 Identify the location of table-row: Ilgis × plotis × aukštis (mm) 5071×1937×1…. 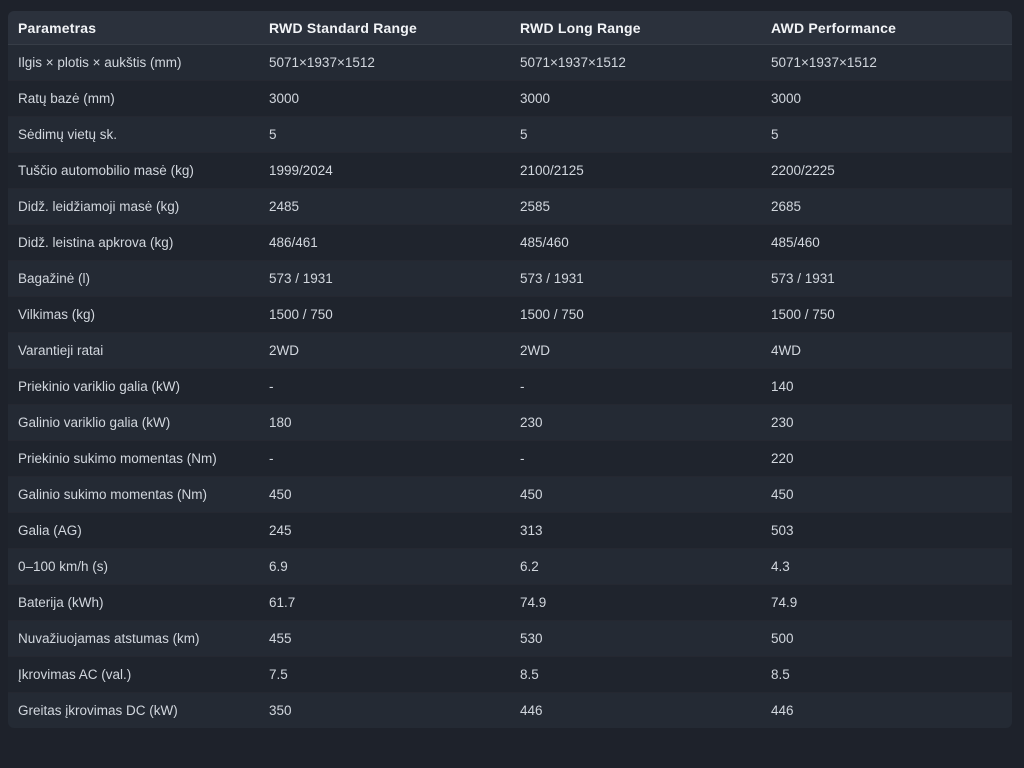
(510, 62).